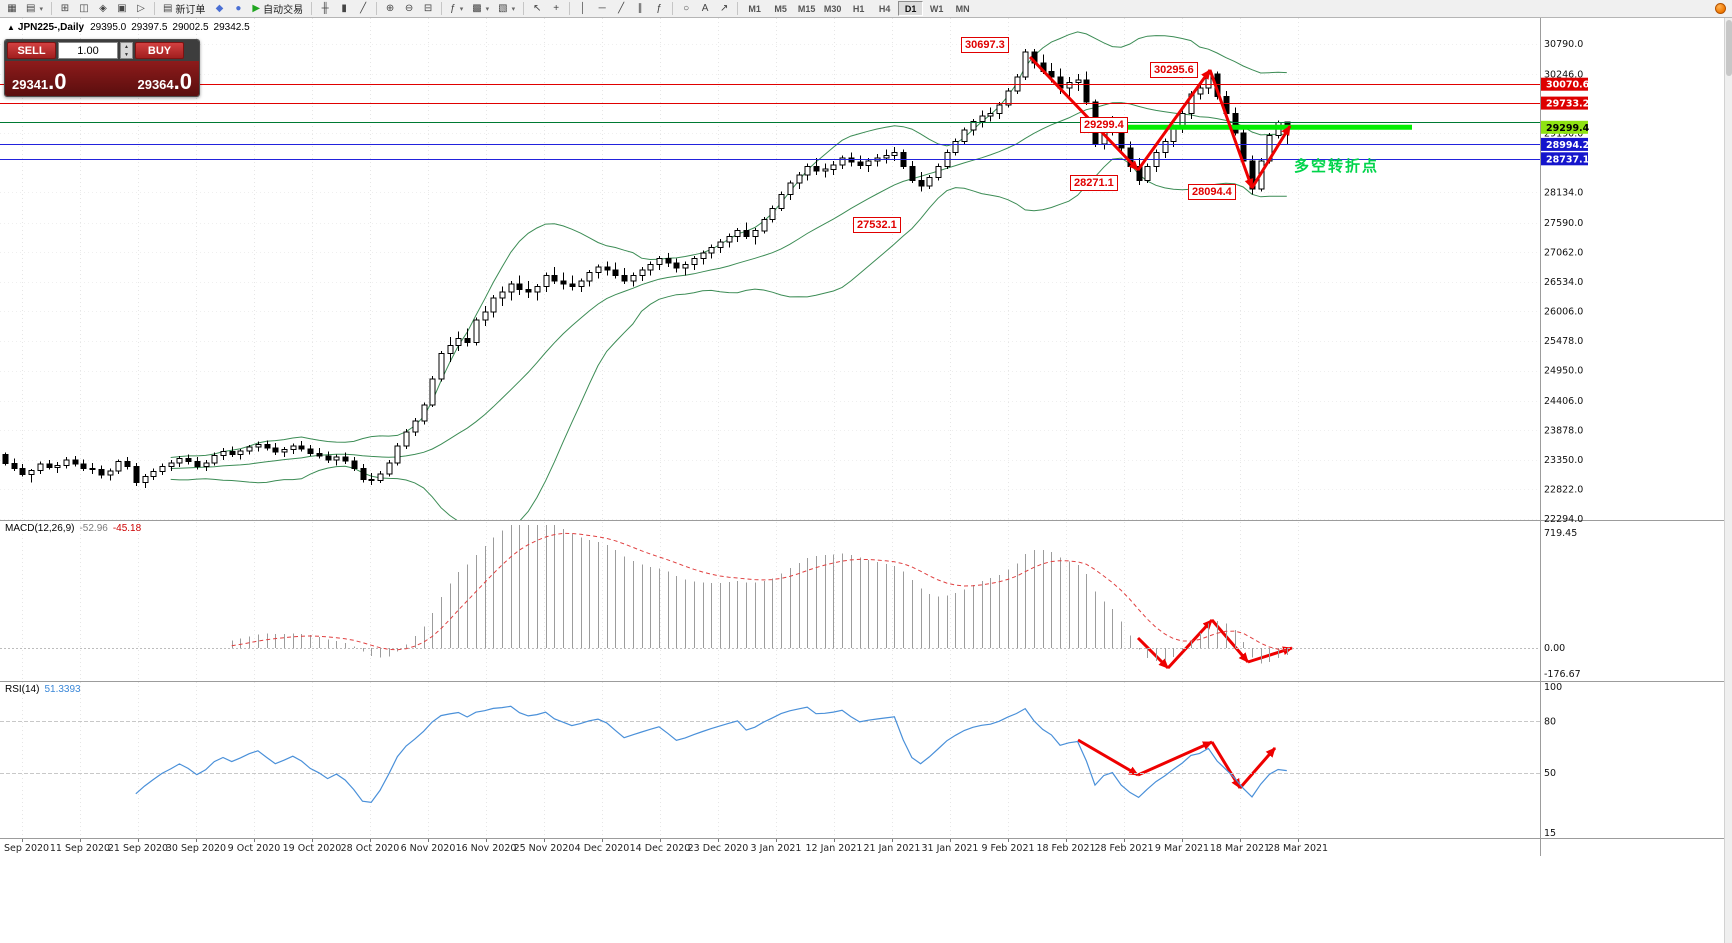  I want to click on periods-caret-icon: ▾, so click(487, 9).